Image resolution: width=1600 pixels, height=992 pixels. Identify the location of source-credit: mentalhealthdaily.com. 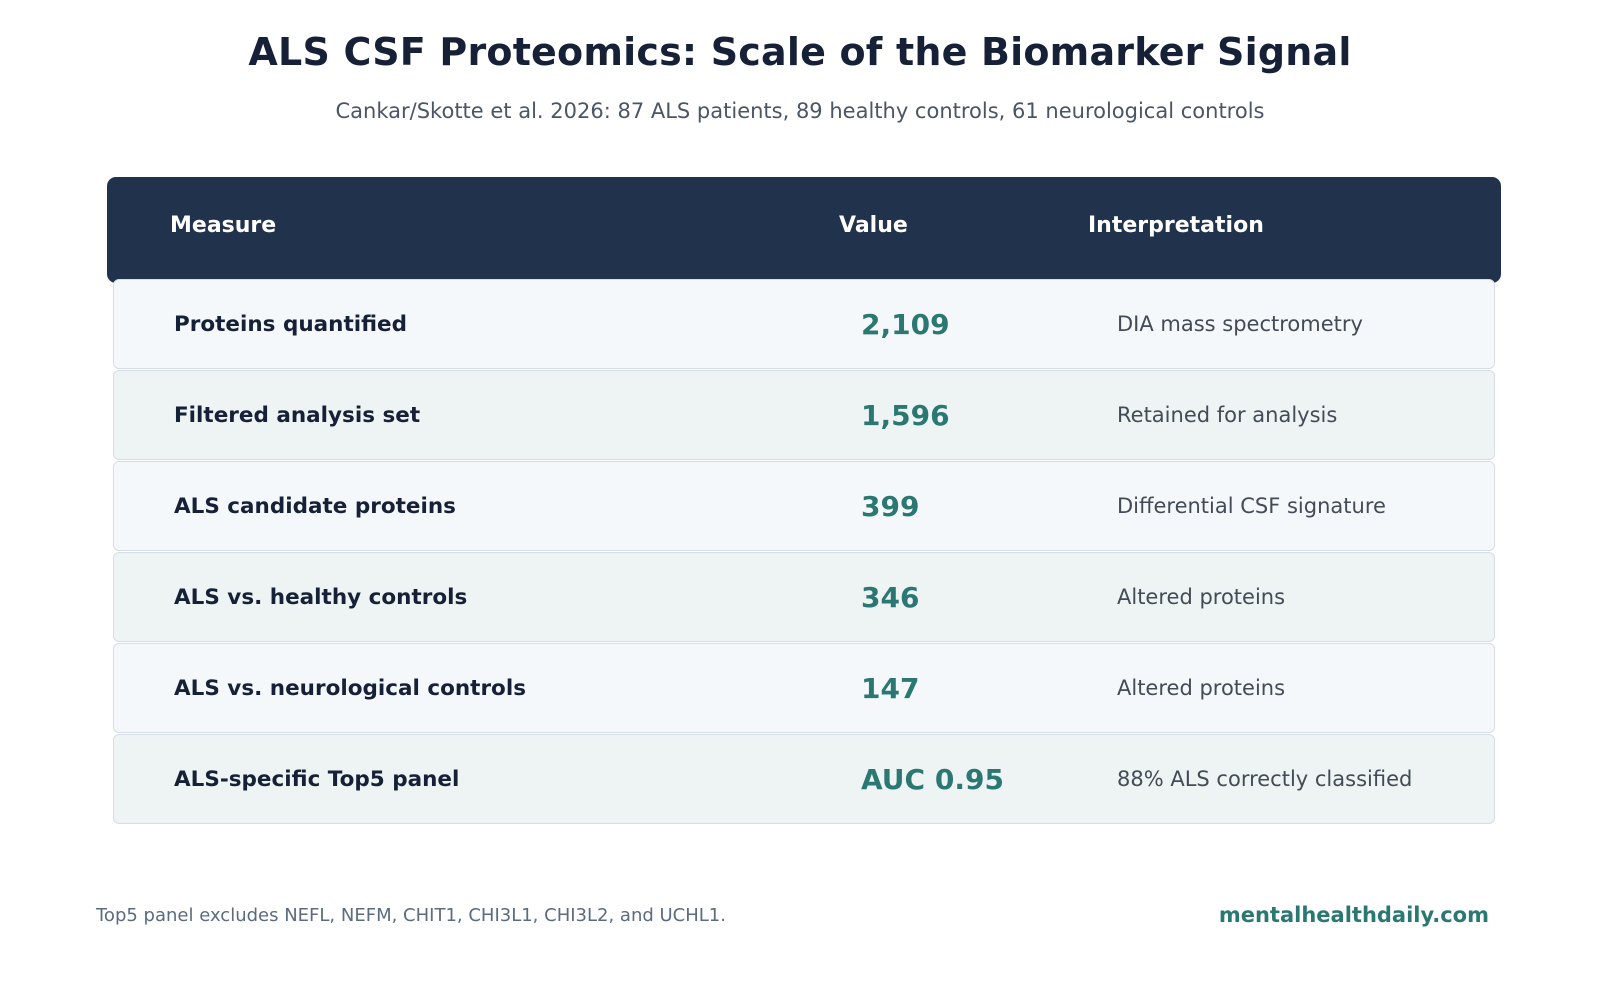
(1353, 915).